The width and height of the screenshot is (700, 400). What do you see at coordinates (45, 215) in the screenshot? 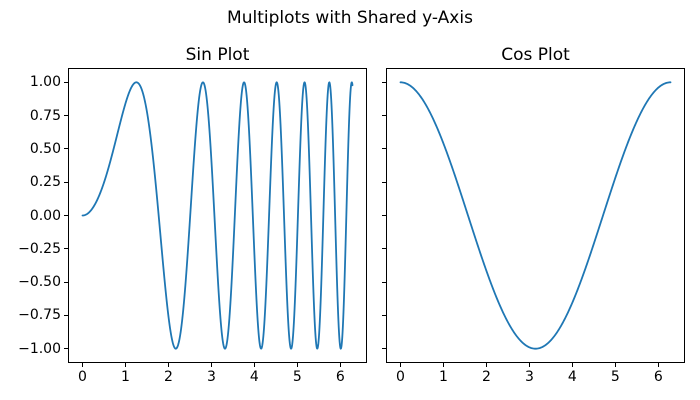
I see `y-tick-label: 0.00` at bounding box center [45, 215].